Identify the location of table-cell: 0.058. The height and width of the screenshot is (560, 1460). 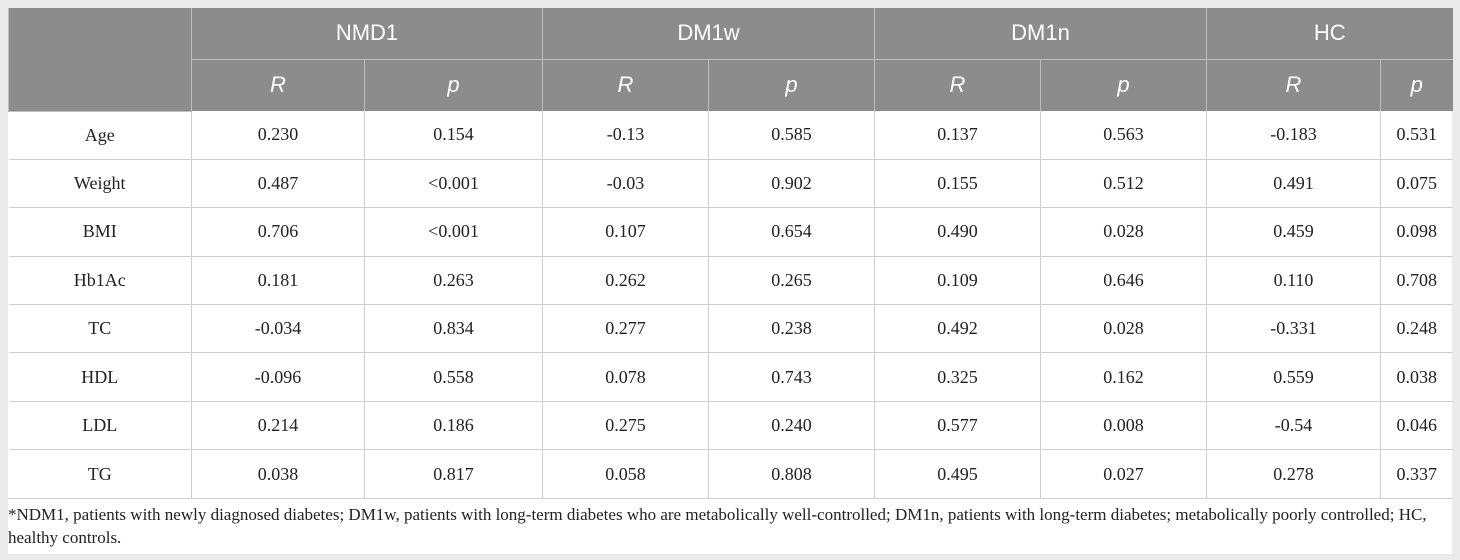
(625, 474).